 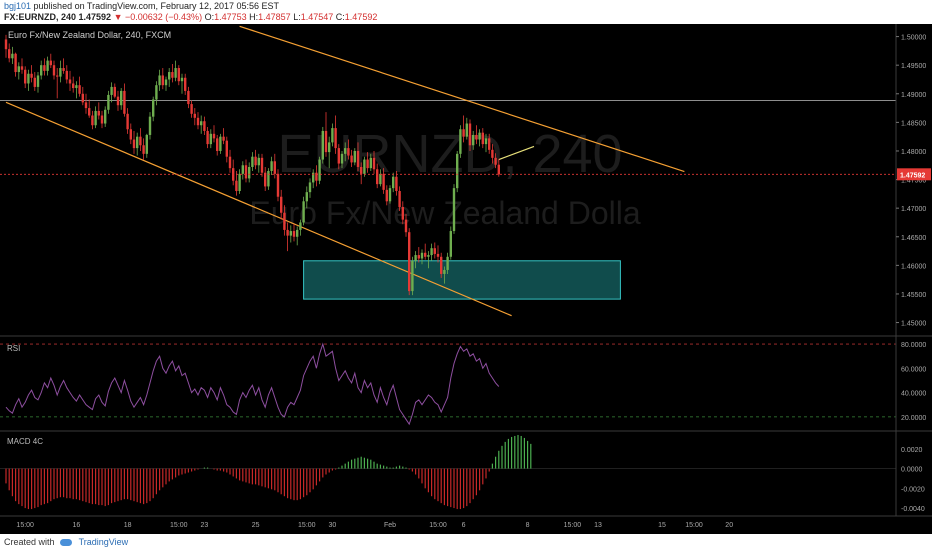 I want to click on y-tick-label: 1.49500, so click(x=913, y=66).